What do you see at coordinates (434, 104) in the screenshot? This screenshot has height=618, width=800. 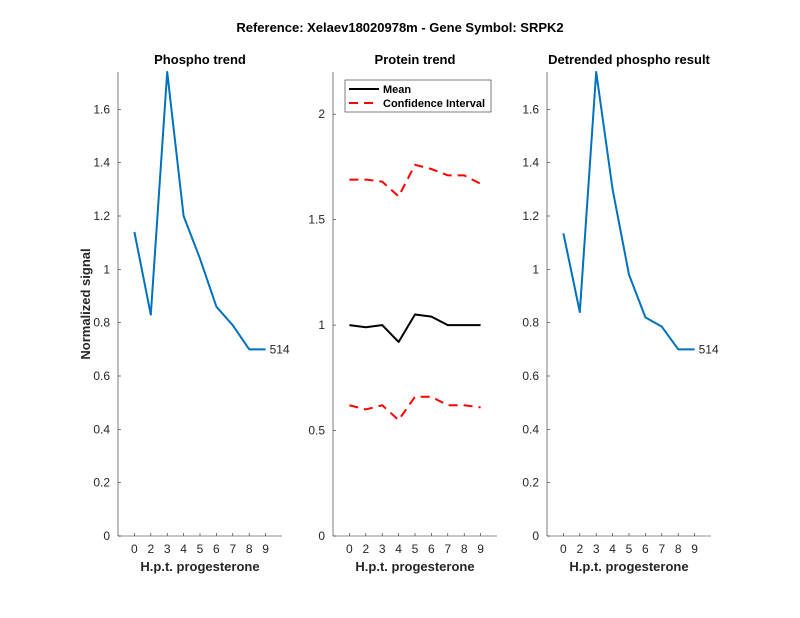 I see `legend-label: Confidence Interval` at bounding box center [434, 104].